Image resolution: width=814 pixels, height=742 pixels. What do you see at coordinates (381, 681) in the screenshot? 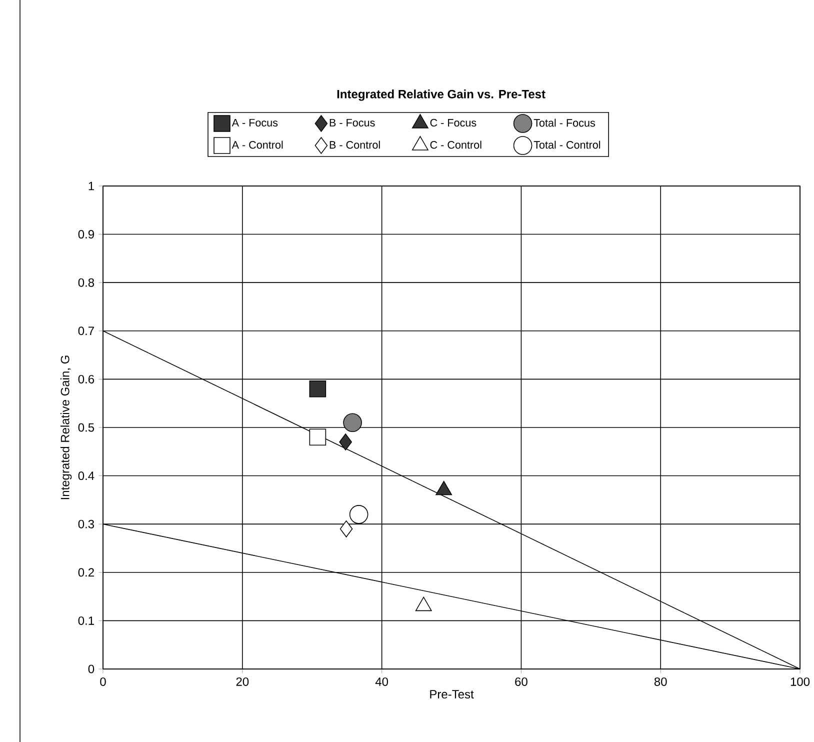
I see `x-tick-label: 40` at bounding box center [381, 681].